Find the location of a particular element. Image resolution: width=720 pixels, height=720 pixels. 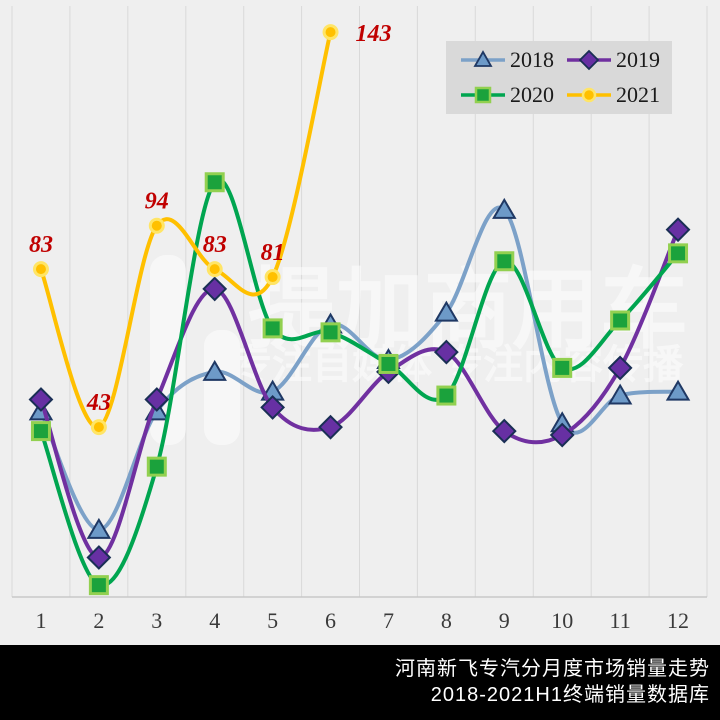

x-axis-label-10: 10 is located at coordinates (562, 620).